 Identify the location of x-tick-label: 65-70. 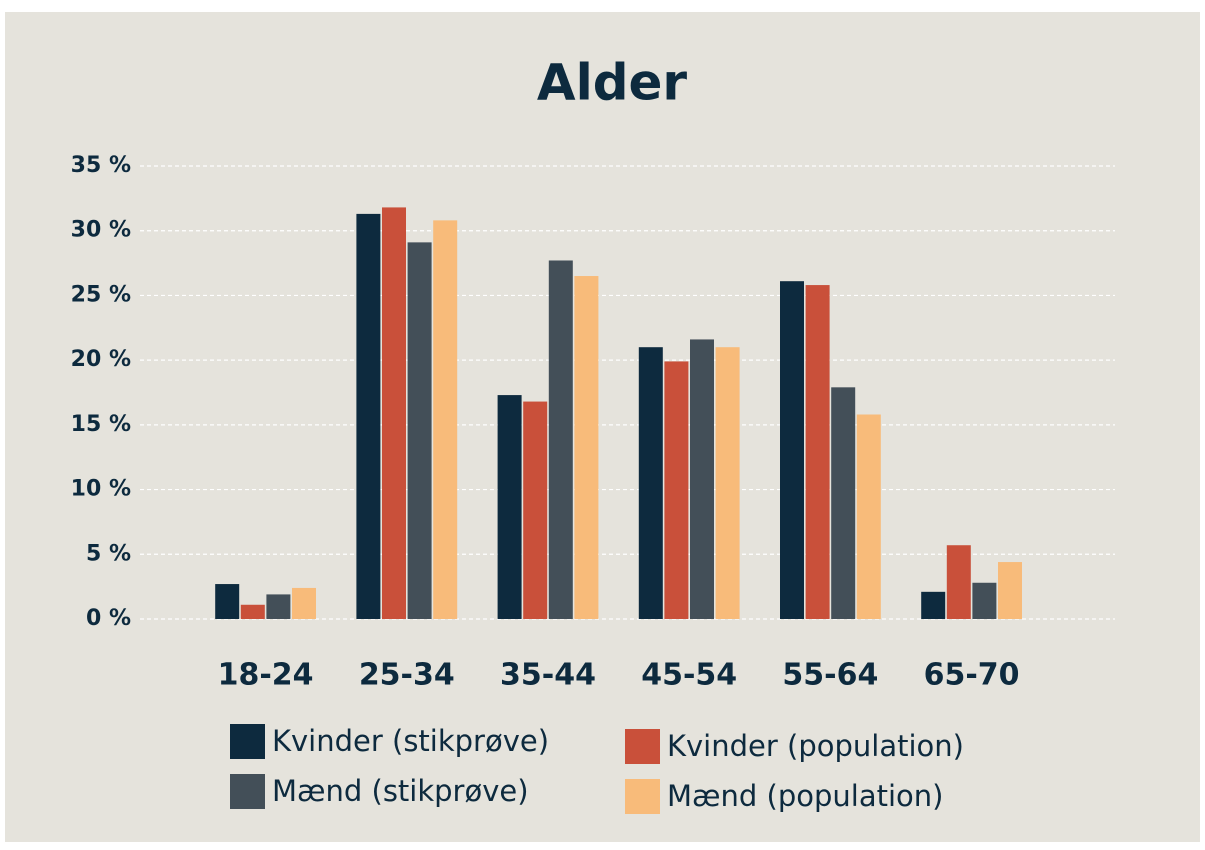
(972, 675).